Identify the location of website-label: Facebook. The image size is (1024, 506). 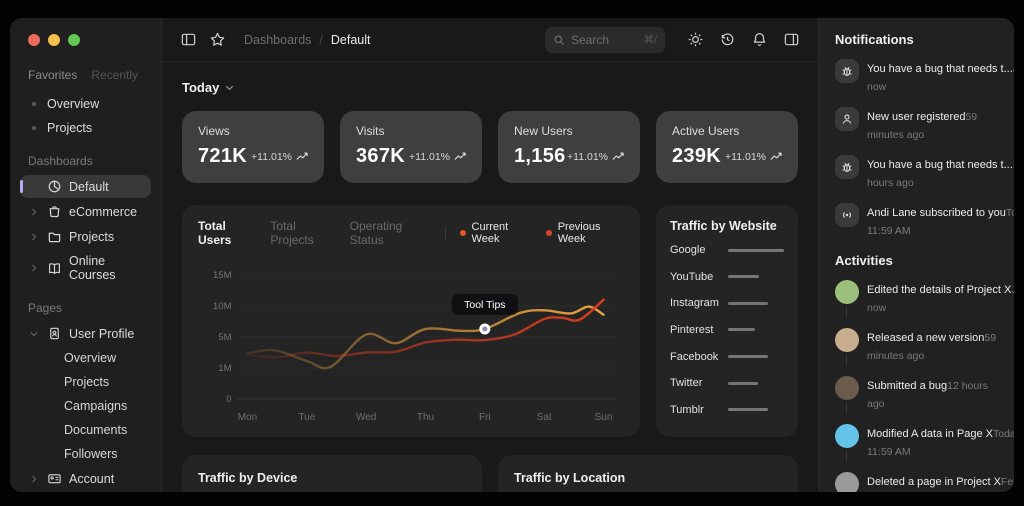
(694, 356).